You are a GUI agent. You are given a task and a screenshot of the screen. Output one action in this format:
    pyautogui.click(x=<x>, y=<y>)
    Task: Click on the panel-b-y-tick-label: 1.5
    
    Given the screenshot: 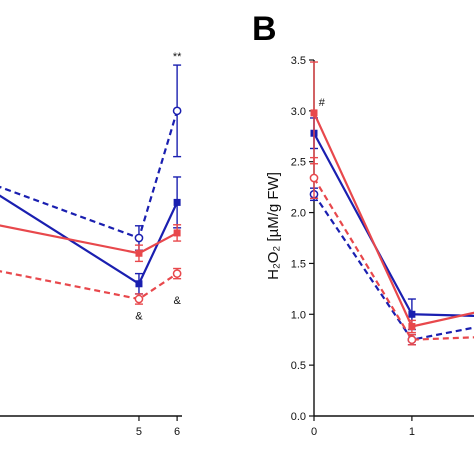 What is the action you would take?
    pyautogui.click(x=298, y=264)
    